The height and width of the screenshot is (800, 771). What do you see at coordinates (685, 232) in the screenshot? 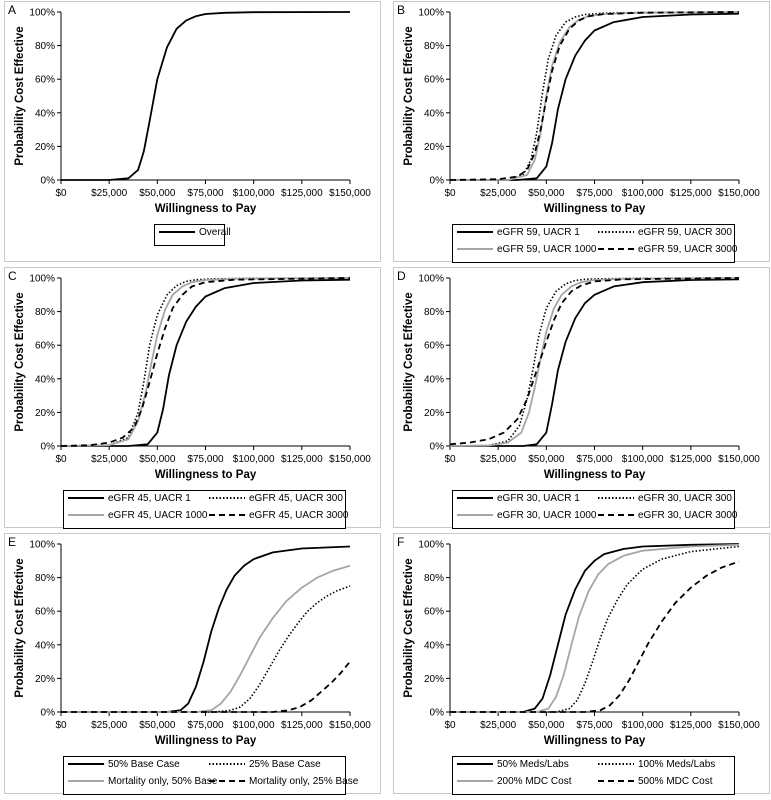
I see `legend-label-egfr-59-uacr-300: eGFR 59, UACR 300` at bounding box center [685, 232].